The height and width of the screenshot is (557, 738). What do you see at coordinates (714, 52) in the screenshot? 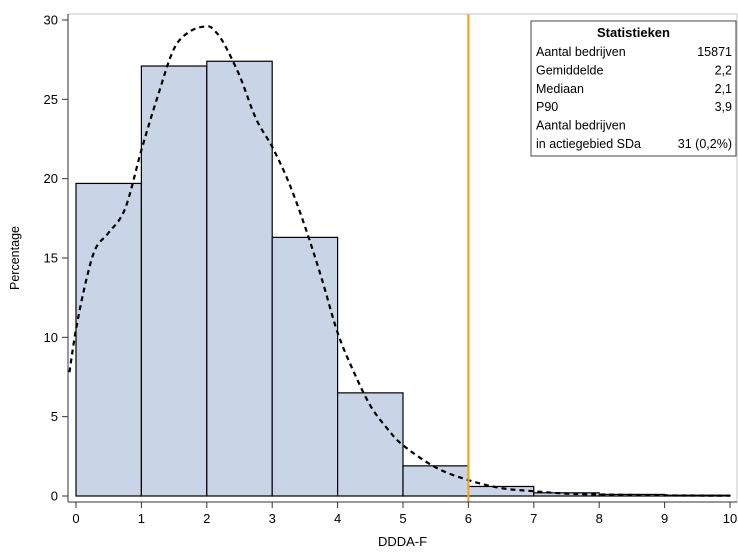
I see `stats-row-value: 15871` at bounding box center [714, 52].